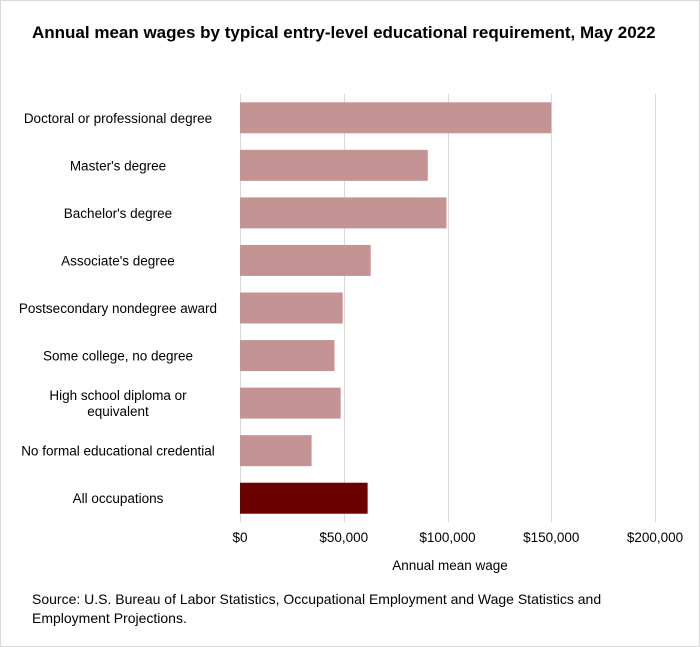 Image resolution: width=700 pixels, height=647 pixels. Describe the element at coordinates (118, 118) in the screenshot. I see `category-label: Doctoral or professional degree` at that location.